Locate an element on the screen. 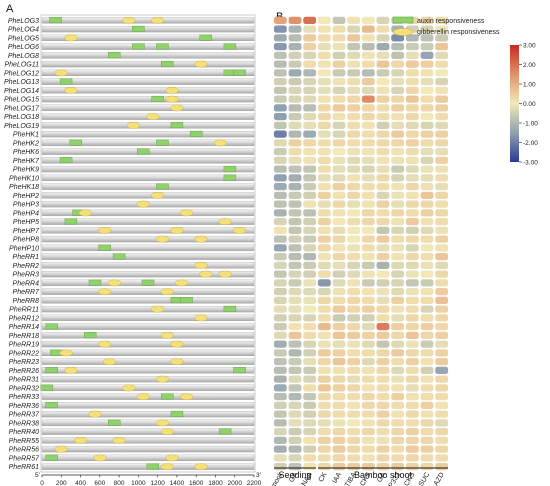  x-tick-label: 200 is located at coordinates (61, 483).